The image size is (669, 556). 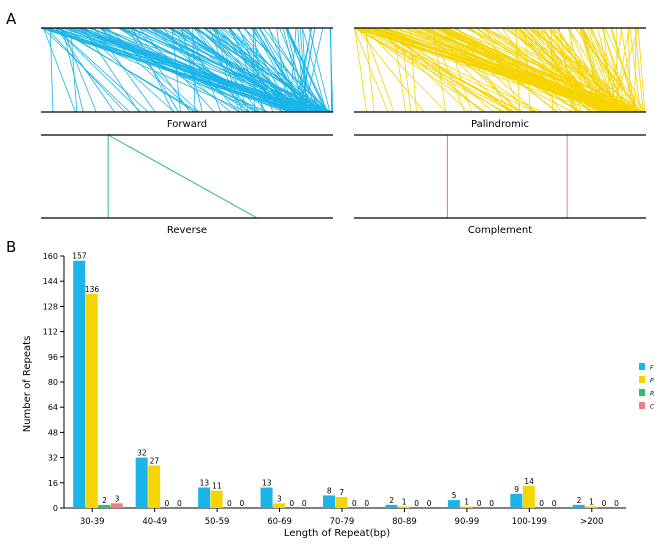 I want to click on legend-label-C: C, so click(x=652, y=407).